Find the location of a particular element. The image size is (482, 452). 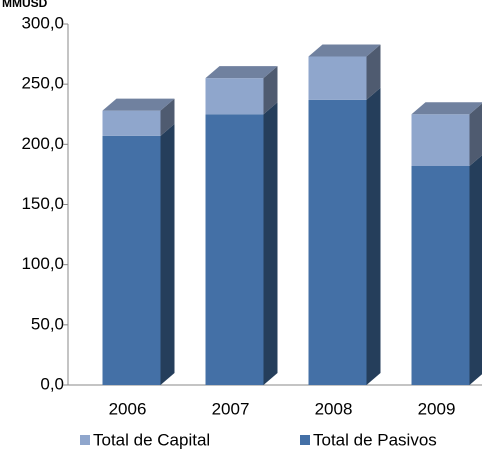

legend-label: Total de Capital is located at coordinates (151, 439).